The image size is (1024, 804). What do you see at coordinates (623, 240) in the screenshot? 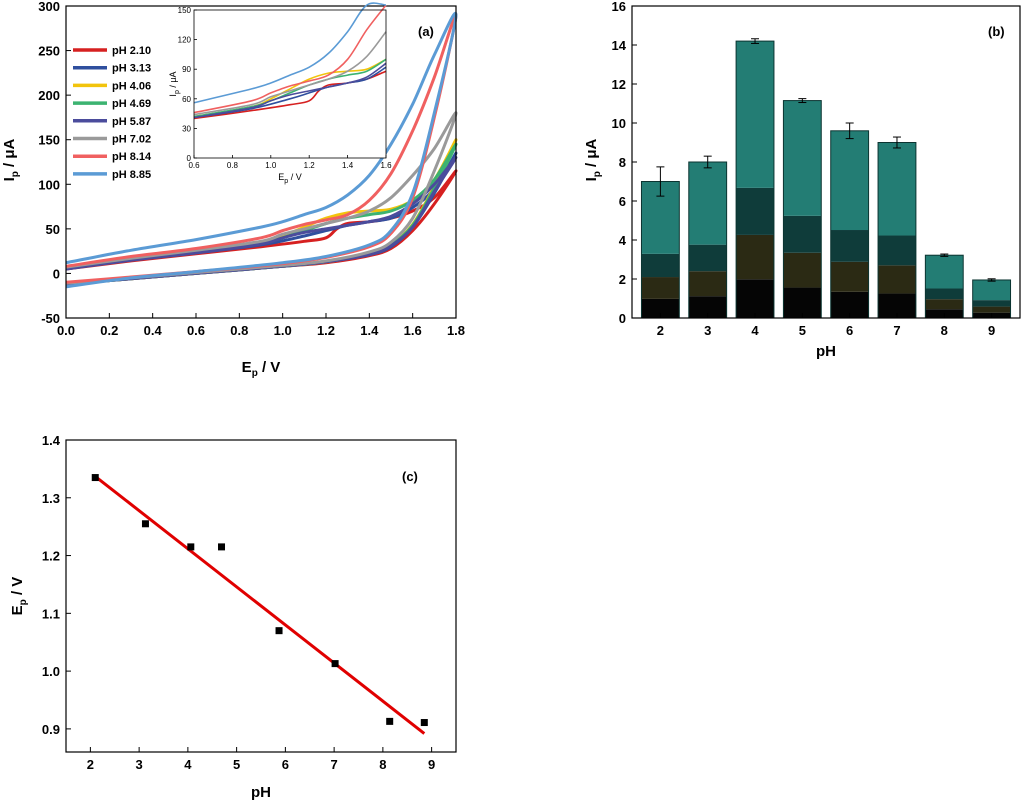
I see `panel-b-y-tick-label: 4` at bounding box center [623, 240].